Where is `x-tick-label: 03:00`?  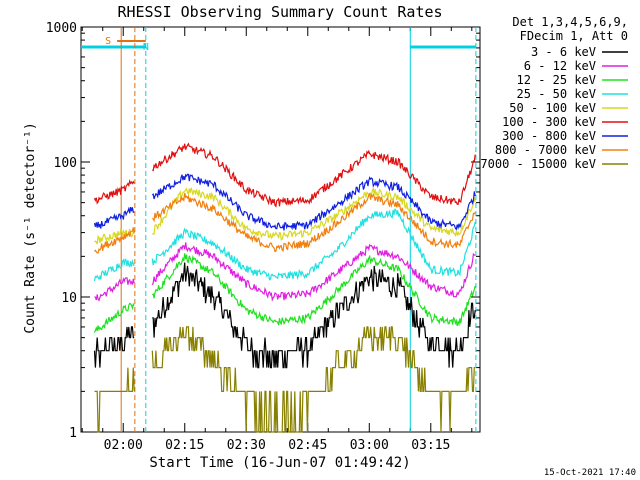
x-tick-label: 03:00 is located at coordinates (369, 445).